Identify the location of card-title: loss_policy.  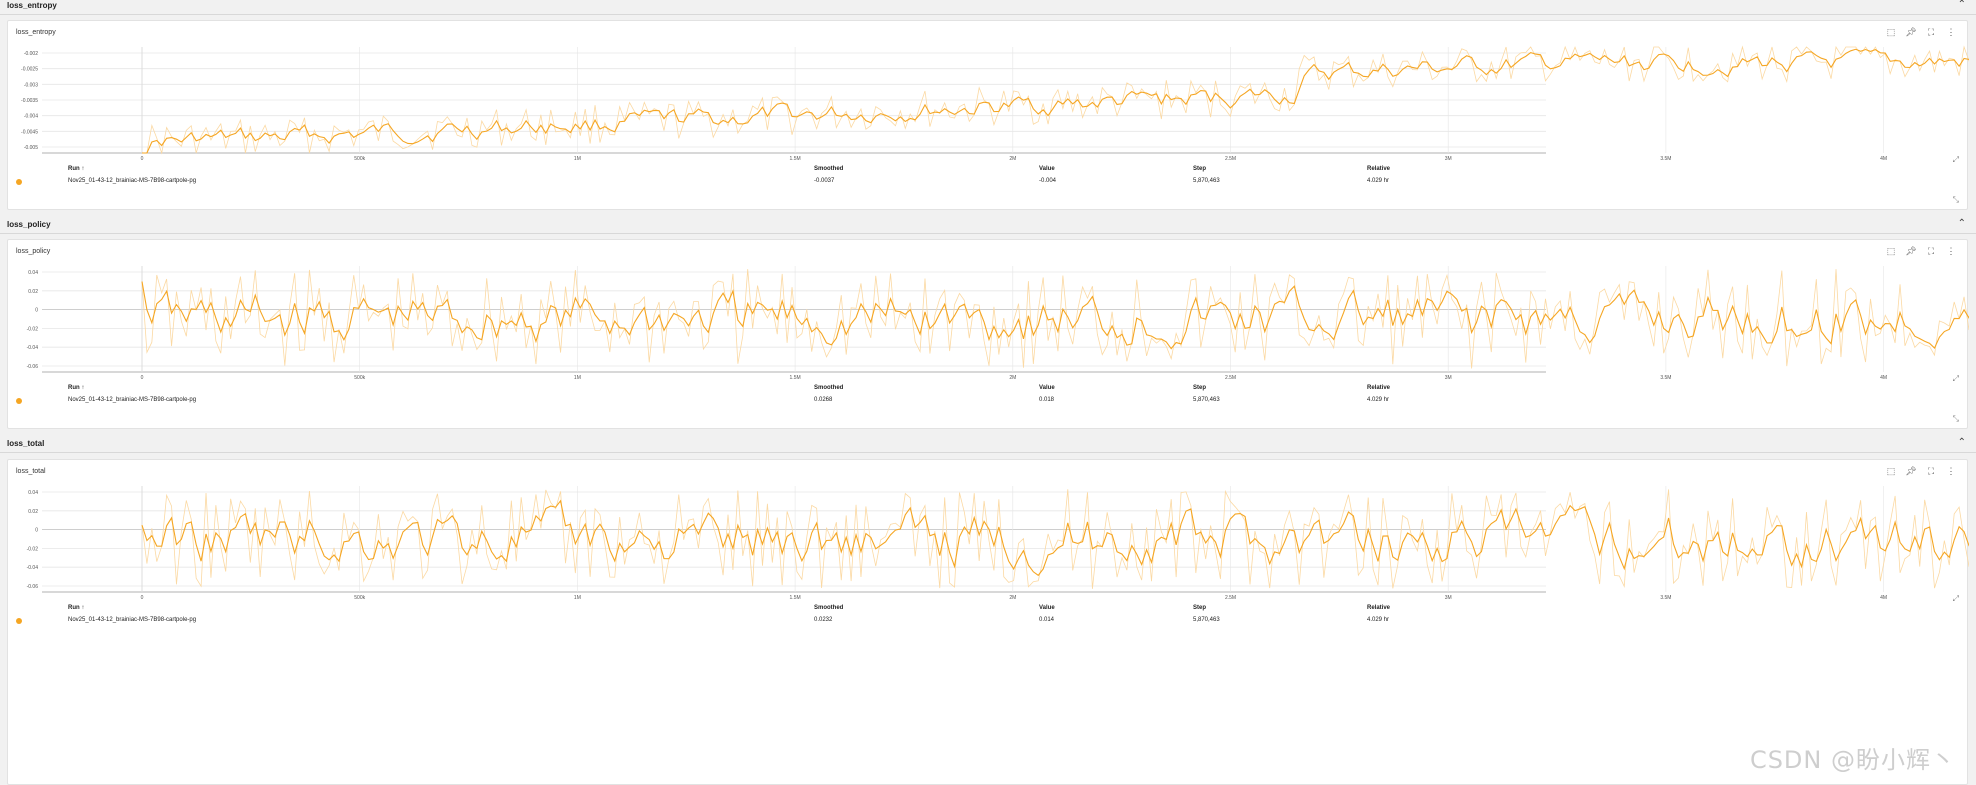
(33, 251).